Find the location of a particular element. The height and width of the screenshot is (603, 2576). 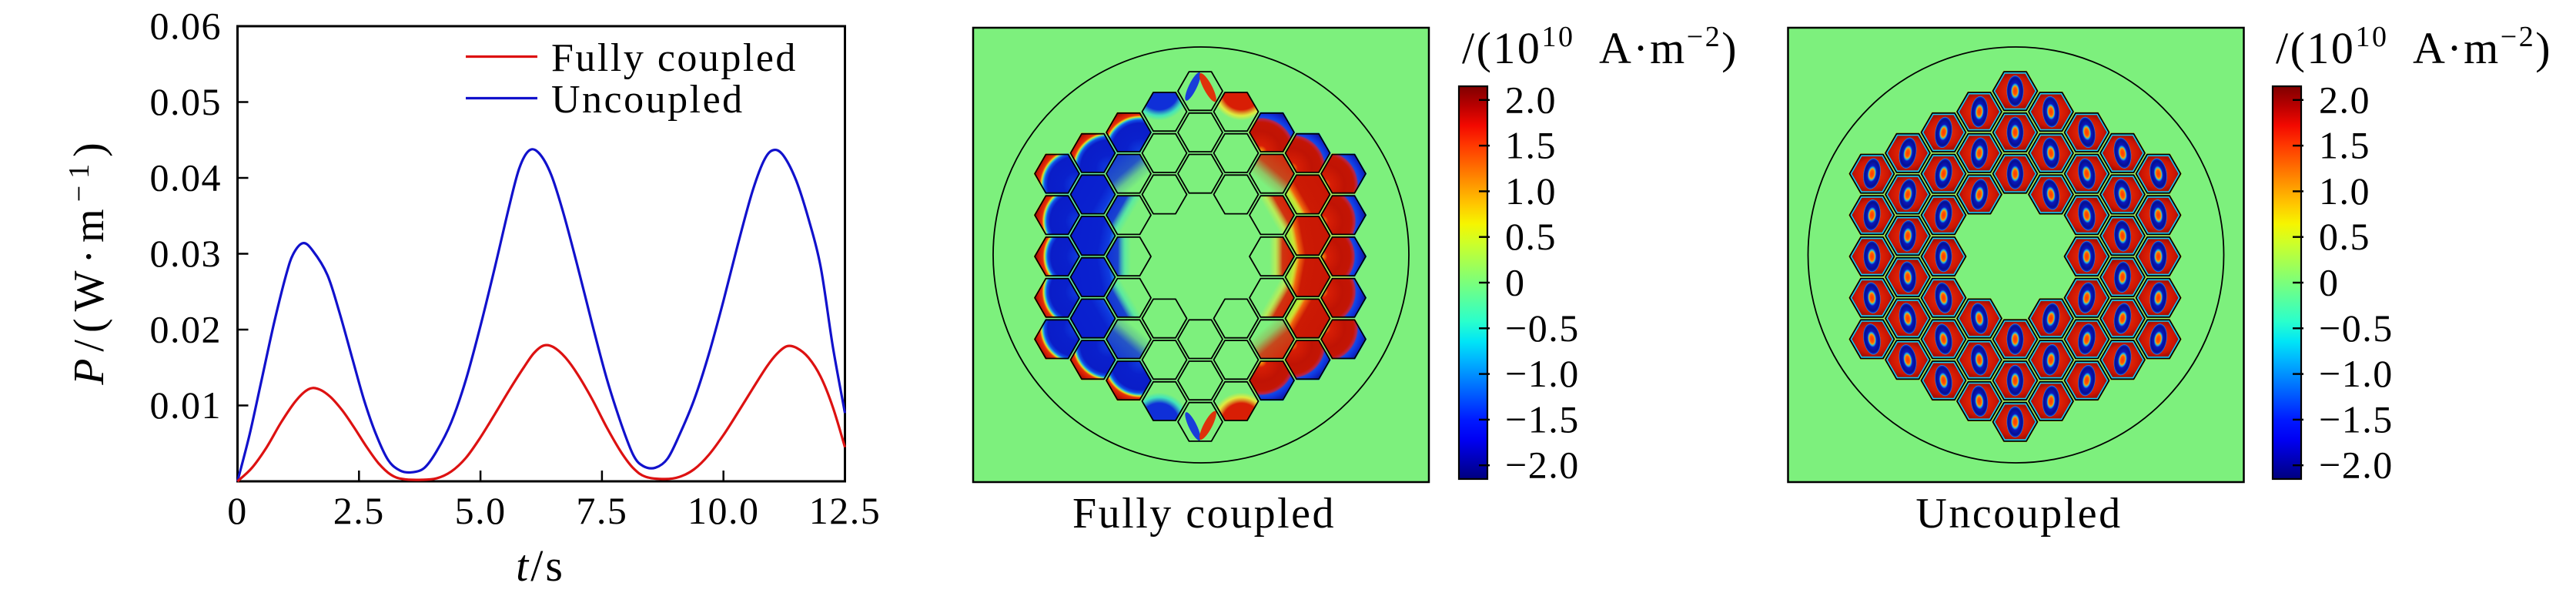

svg-text: 7.5 is located at coordinates (602, 510).